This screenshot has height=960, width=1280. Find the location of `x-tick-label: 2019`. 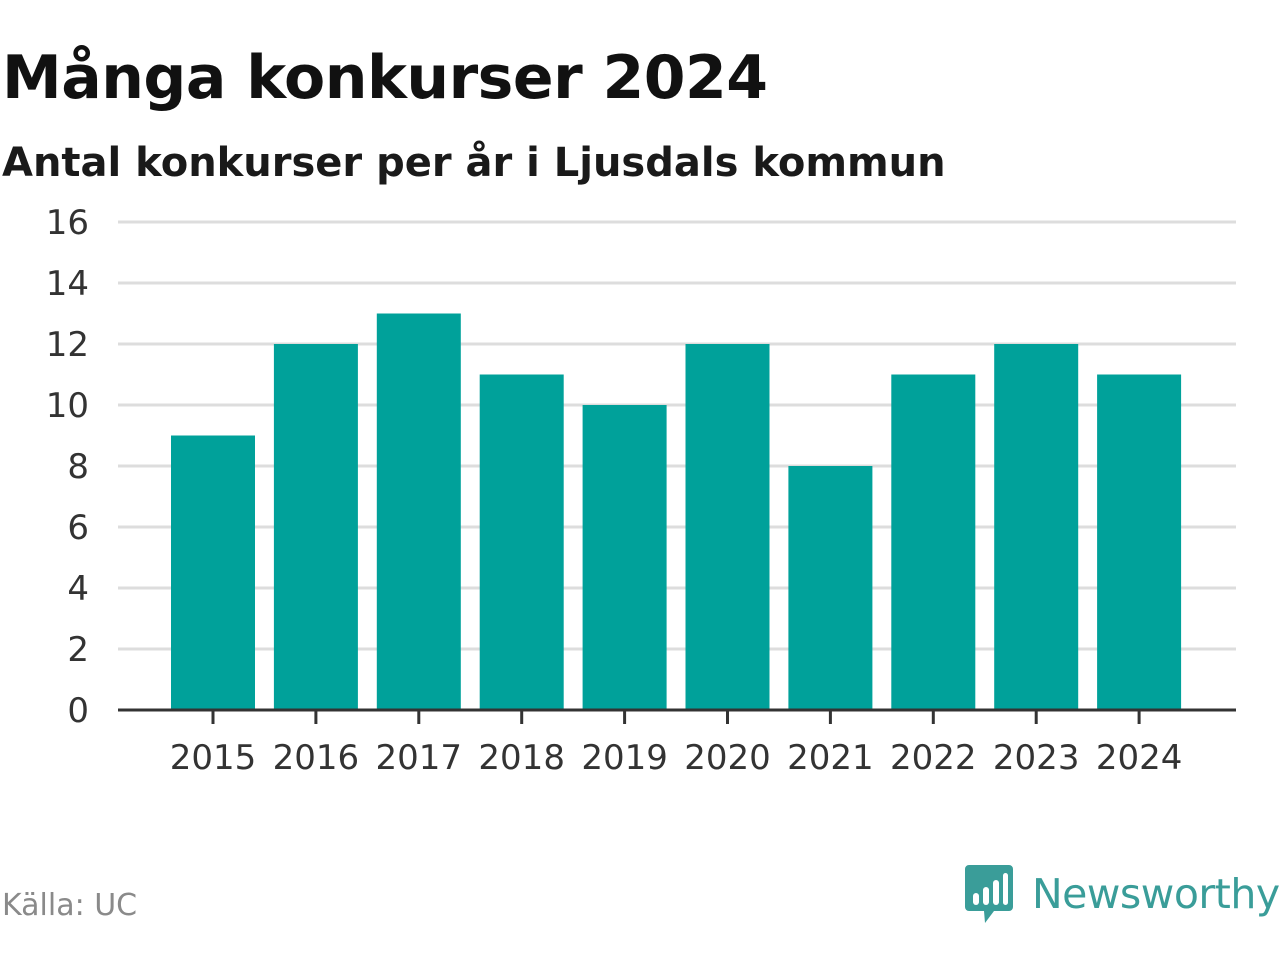

x-tick-label: 2019 is located at coordinates (624, 758).